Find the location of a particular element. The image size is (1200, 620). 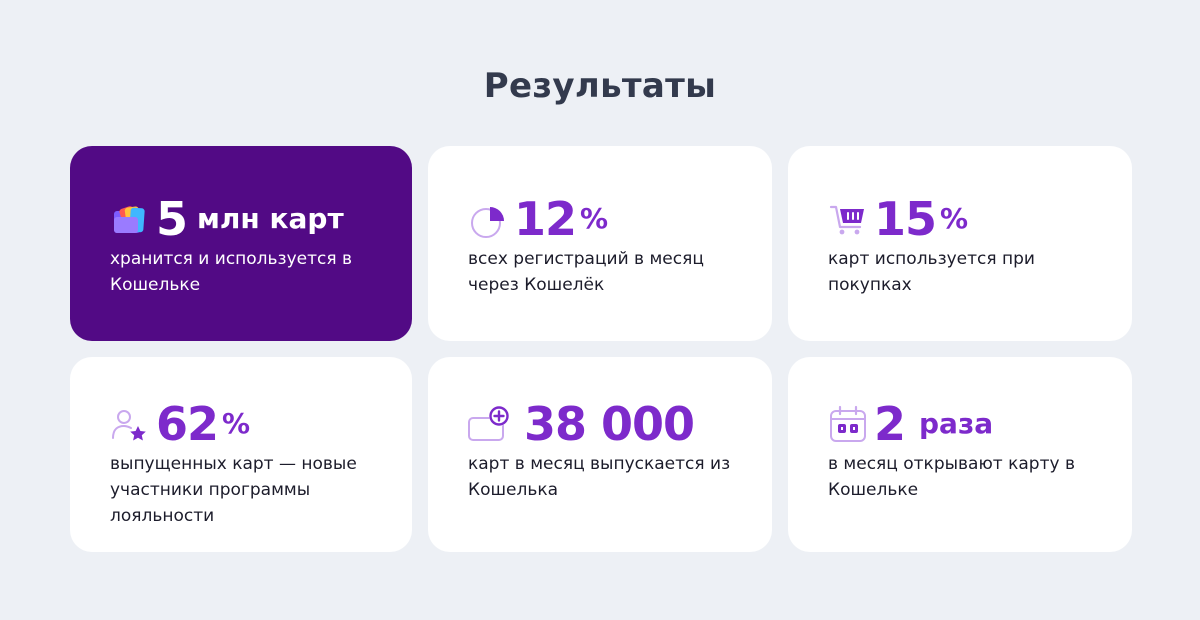

card-headline: 2 раза is located at coordinates (966, 424).